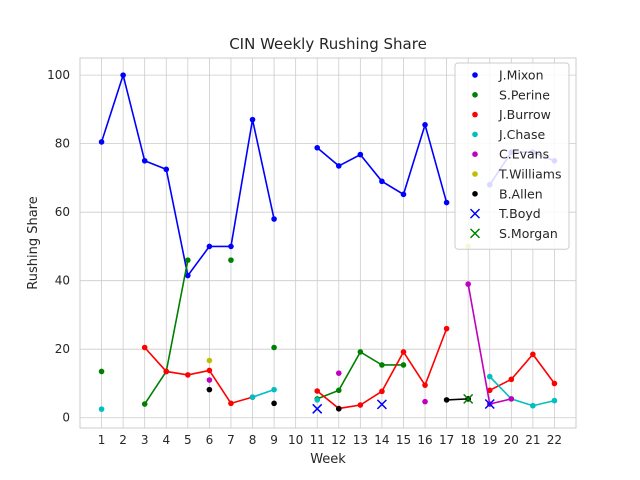 The image size is (640, 480). Describe the element at coordinates (58, 75) in the screenshot. I see `y-tick-label: 100` at that location.